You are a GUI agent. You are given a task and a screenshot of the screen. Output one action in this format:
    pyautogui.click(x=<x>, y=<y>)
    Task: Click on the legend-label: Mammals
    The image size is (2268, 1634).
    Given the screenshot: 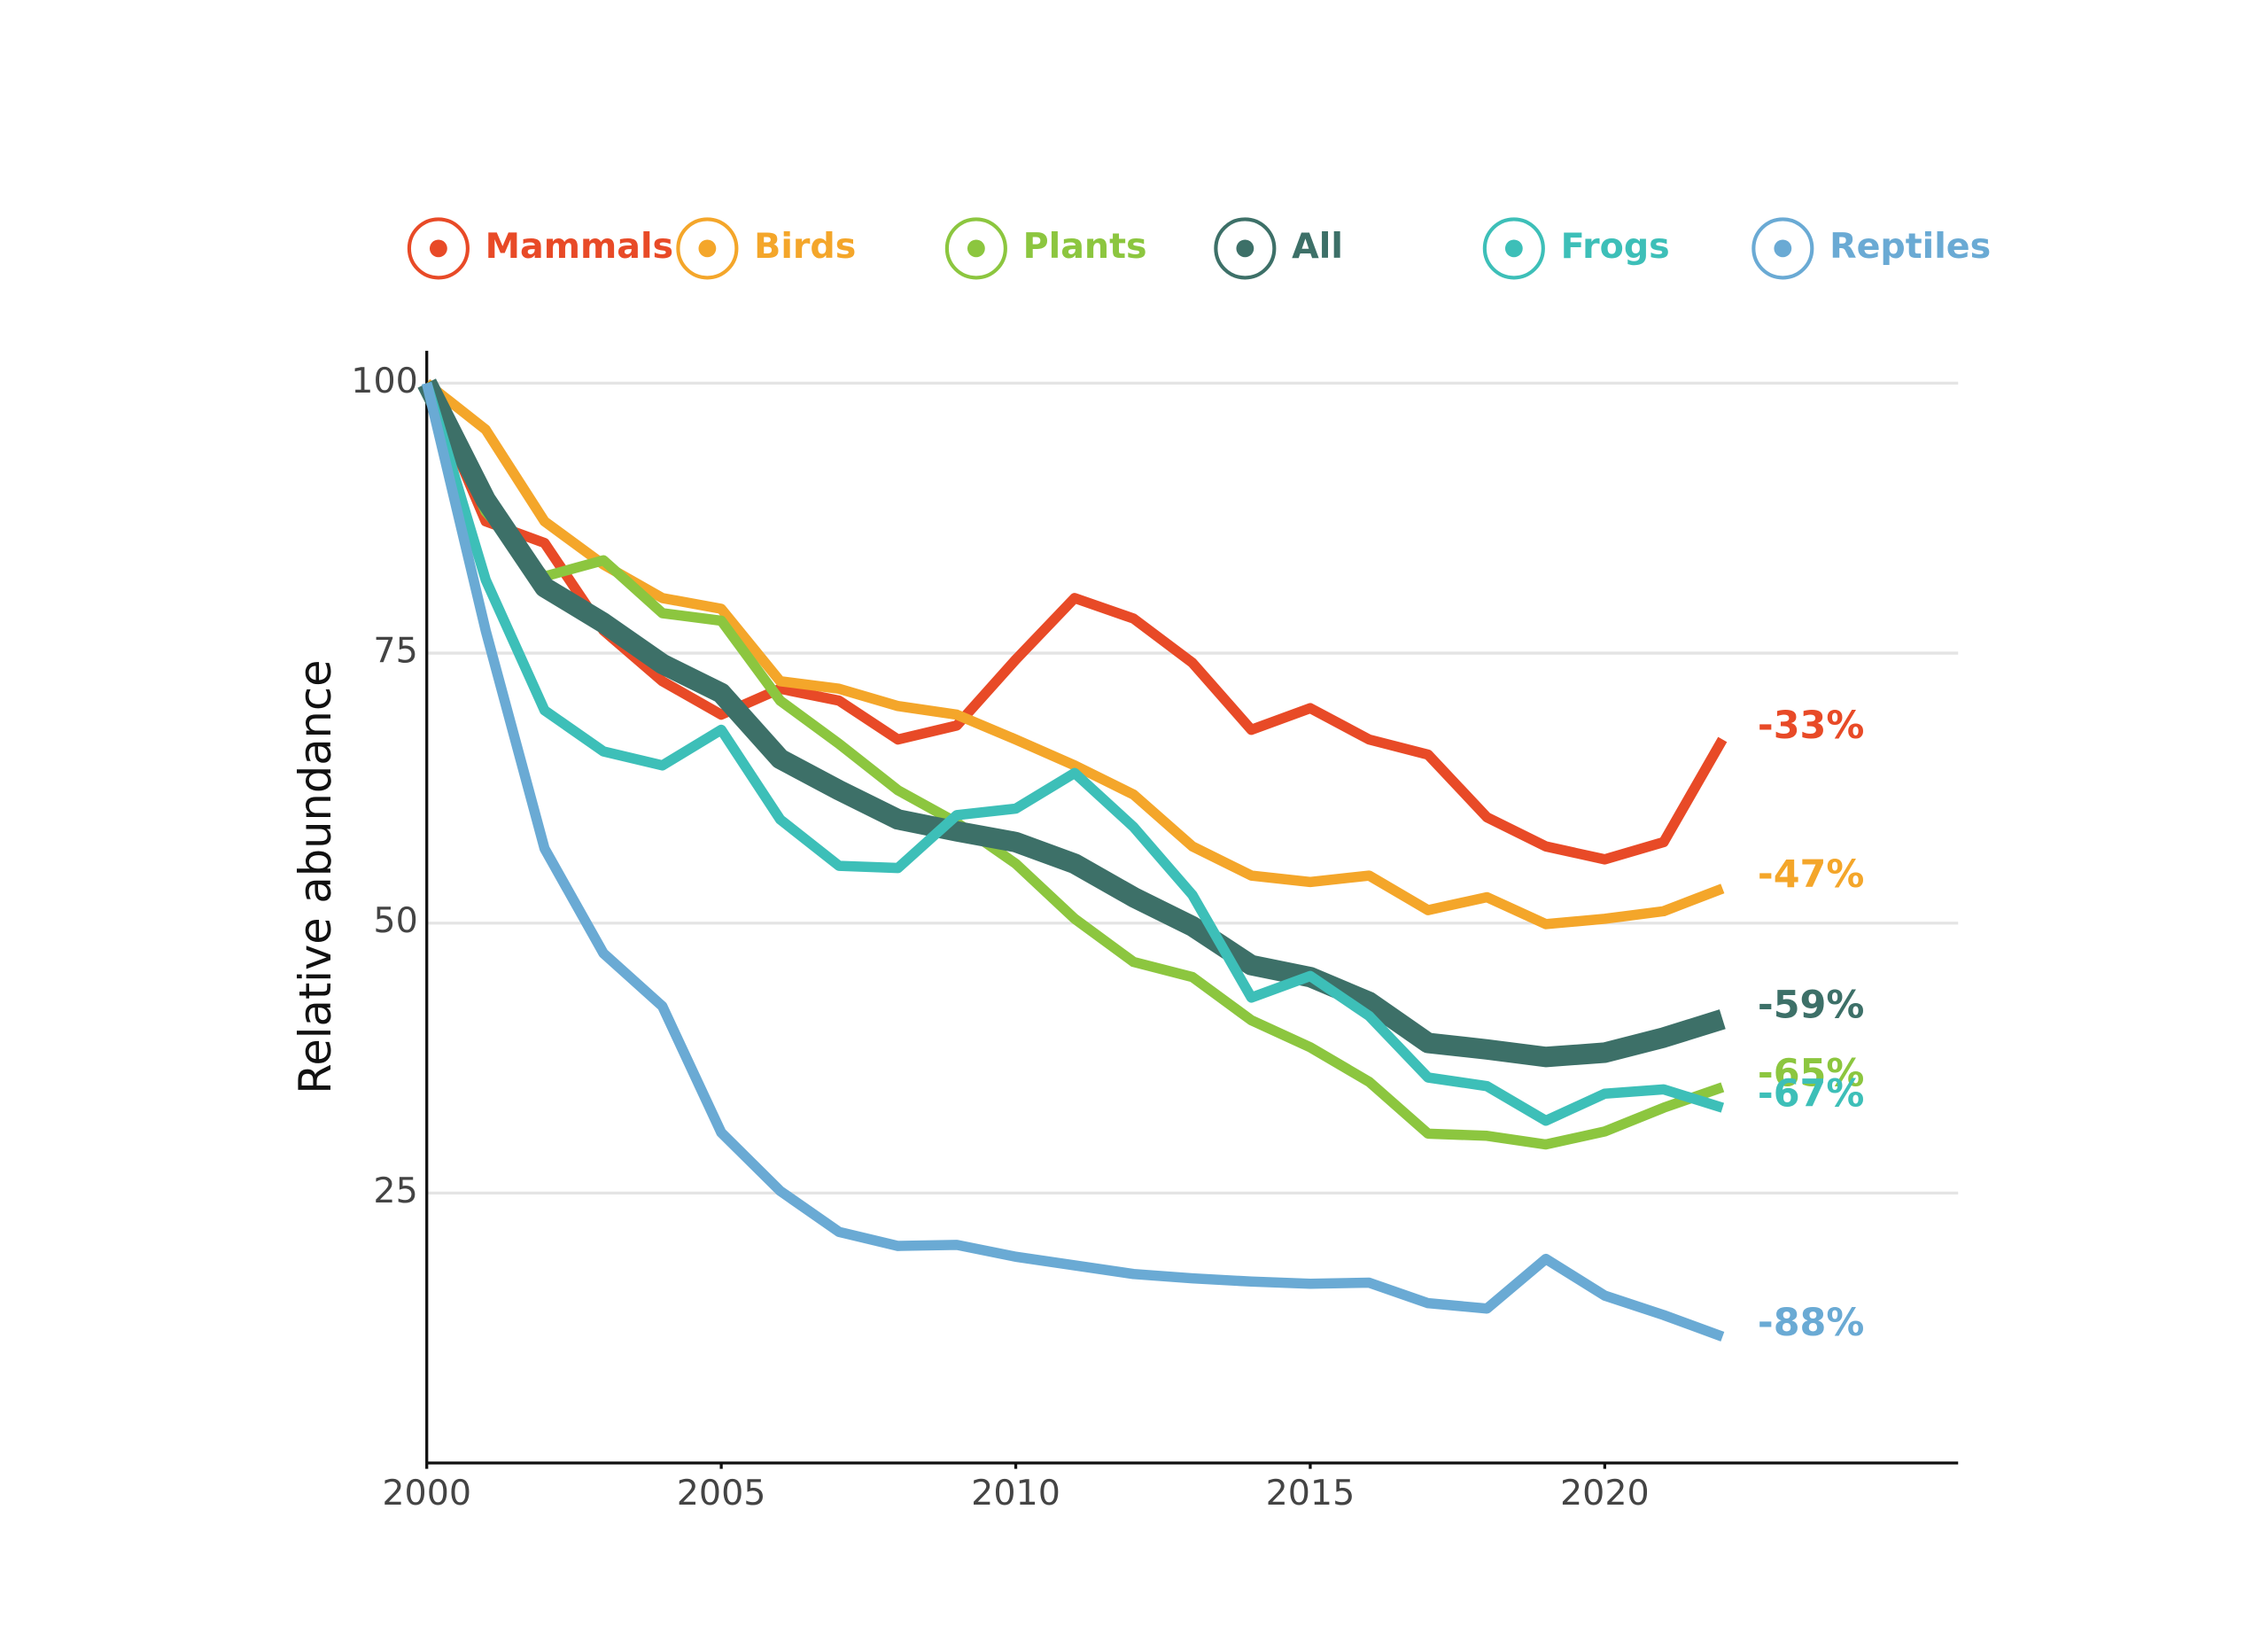 What is the action you would take?
    pyautogui.click(x=579, y=246)
    